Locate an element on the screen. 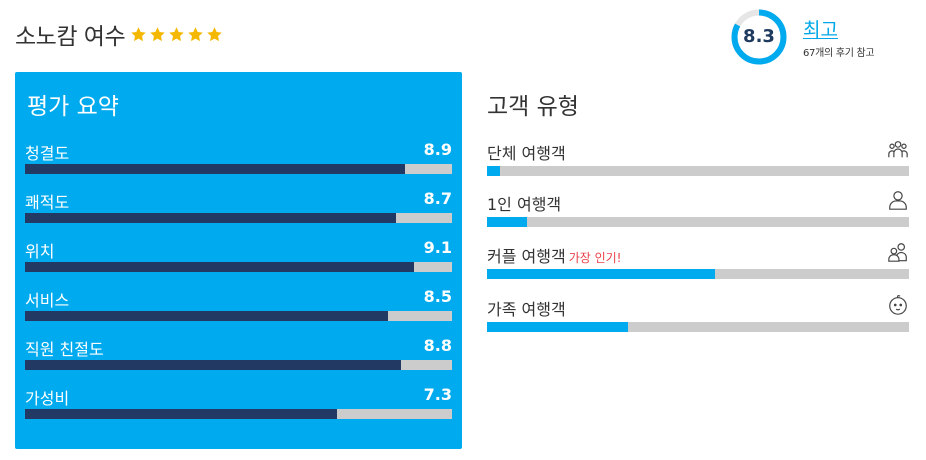 This screenshot has height=460, width=926. rating-row-cleanliness: 청결도 8.9 is located at coordinates (238, 160).